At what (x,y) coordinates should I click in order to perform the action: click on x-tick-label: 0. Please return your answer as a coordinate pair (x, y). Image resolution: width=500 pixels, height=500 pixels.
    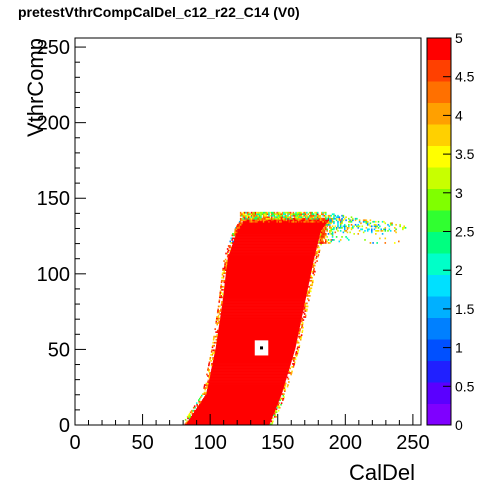
    Looking at the image, I should click on (74, 443).